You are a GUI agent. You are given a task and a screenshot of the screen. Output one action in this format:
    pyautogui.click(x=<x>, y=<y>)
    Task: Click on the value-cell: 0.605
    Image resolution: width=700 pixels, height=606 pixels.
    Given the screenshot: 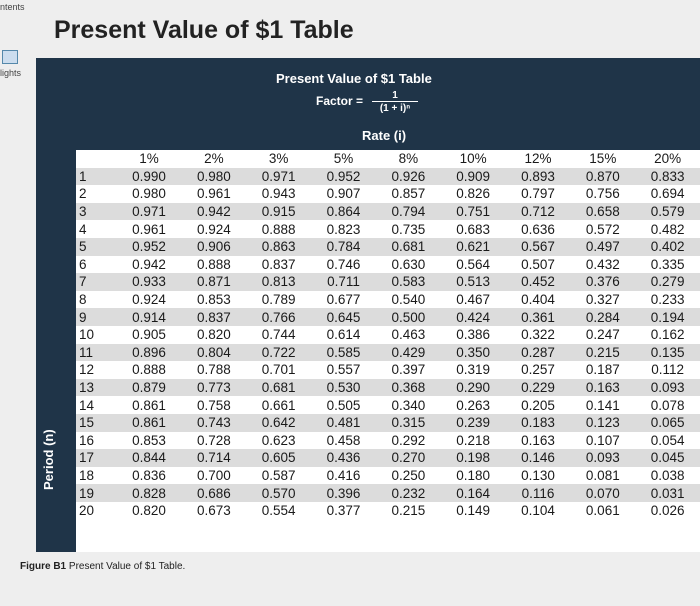 What is the action you would take?
    pyautogui.click(x=278, y=458)
    